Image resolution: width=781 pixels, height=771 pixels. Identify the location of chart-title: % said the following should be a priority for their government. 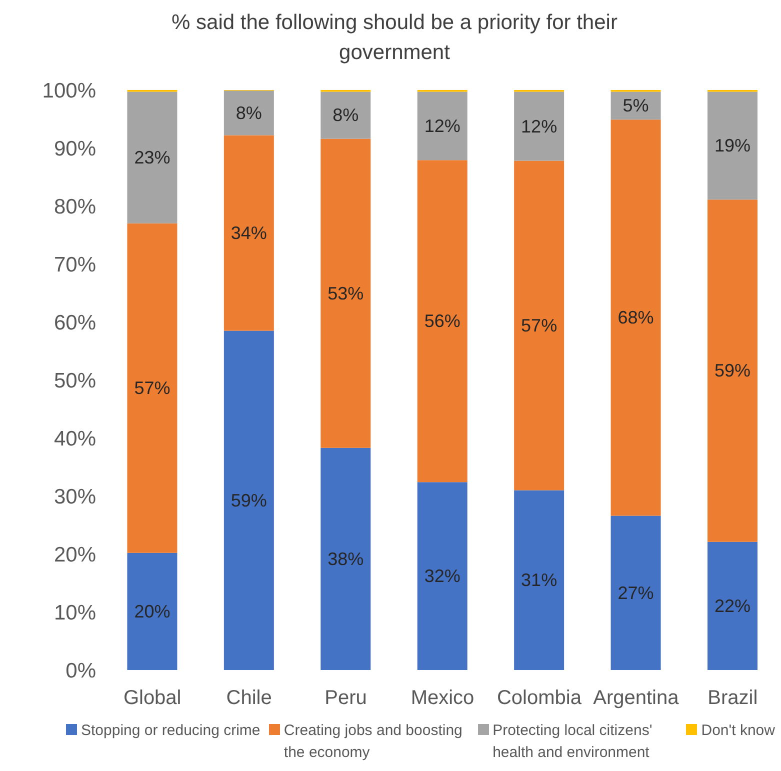
(394, 38).